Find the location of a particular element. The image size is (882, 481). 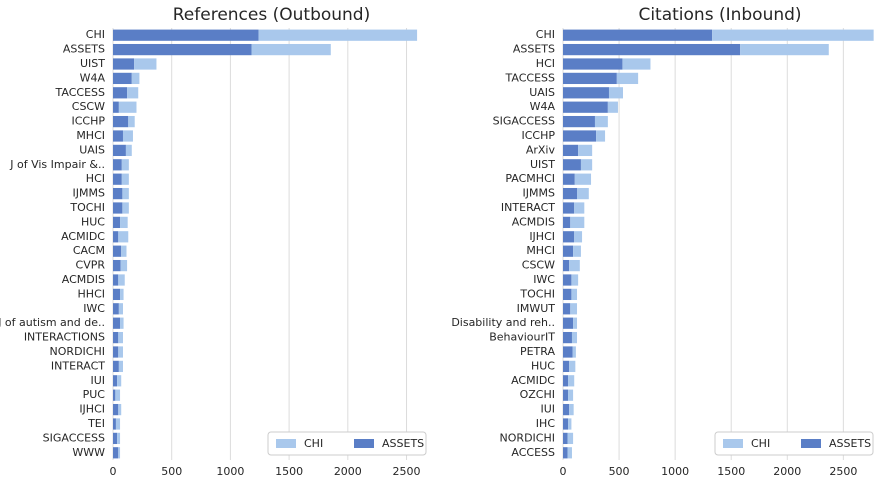

y-tick-label: J of autism and de.. is located at coordinates (52, 322).